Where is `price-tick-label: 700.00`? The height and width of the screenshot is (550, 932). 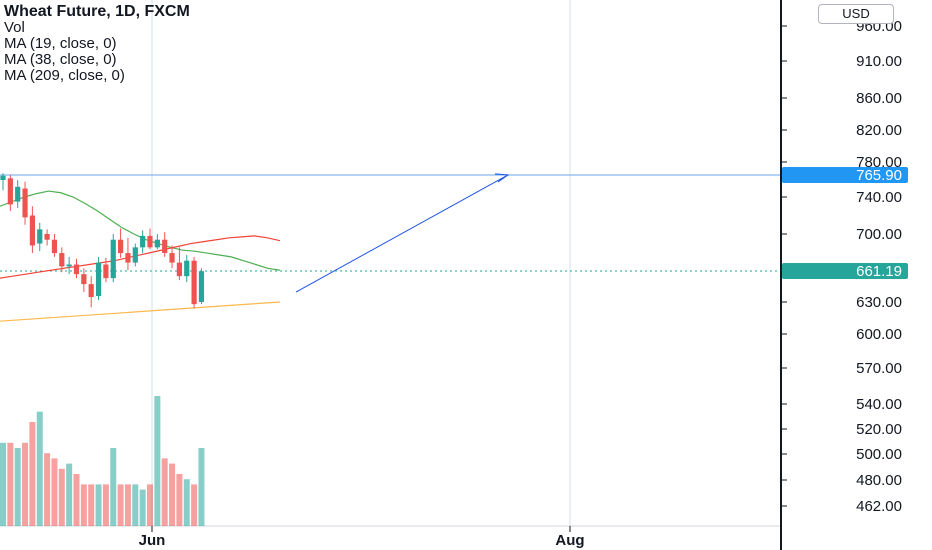 price-tick-label: 700.00 is located at coordinates (879, 234).